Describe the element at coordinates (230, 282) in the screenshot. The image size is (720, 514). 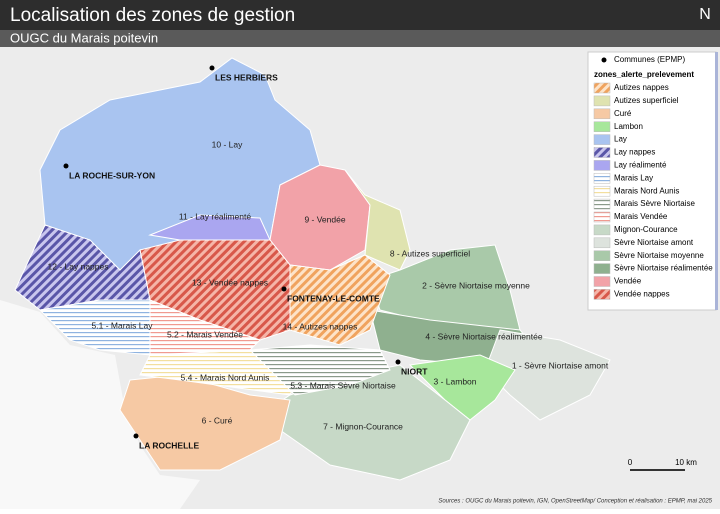
I see `zone-label: 13 - Vendée nappes` at that location.